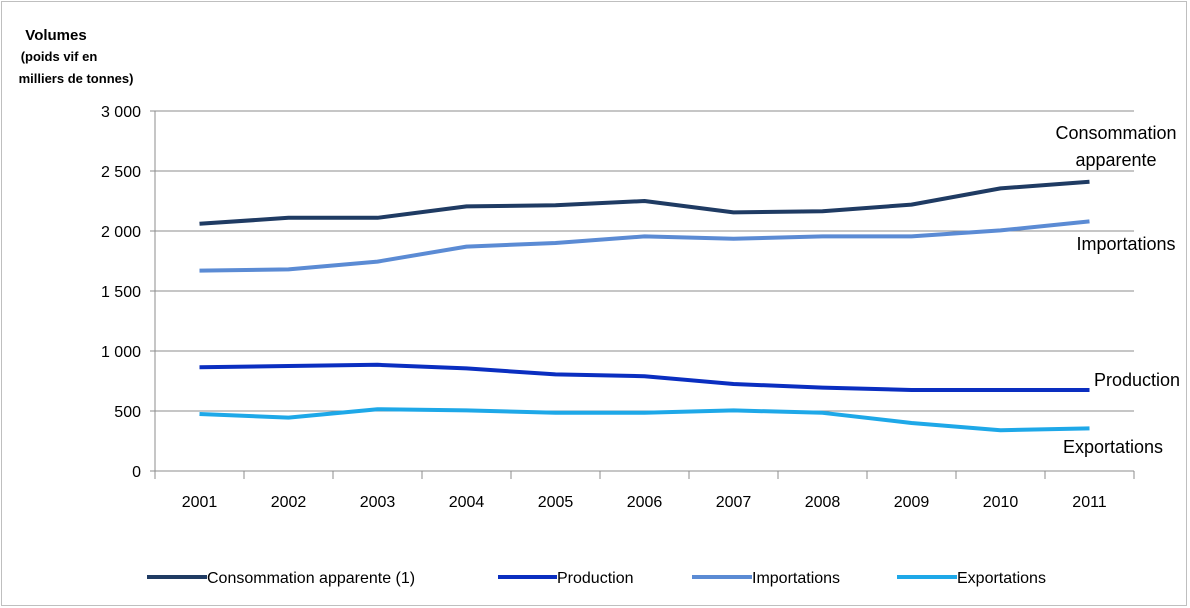 Image resolution: width=1190 pixels, height=608 pixels. I want to click on legend-label: Importations, so click(796, 578).